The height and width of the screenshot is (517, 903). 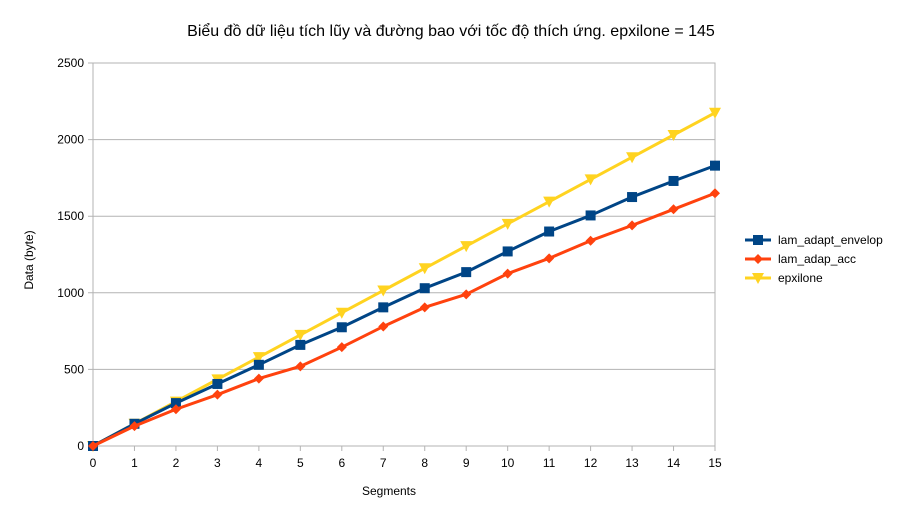 What do you see at coordinates (800, 278) in the screenshot?
I see `legend-label: epxilone` at bounding box center [800, 278].